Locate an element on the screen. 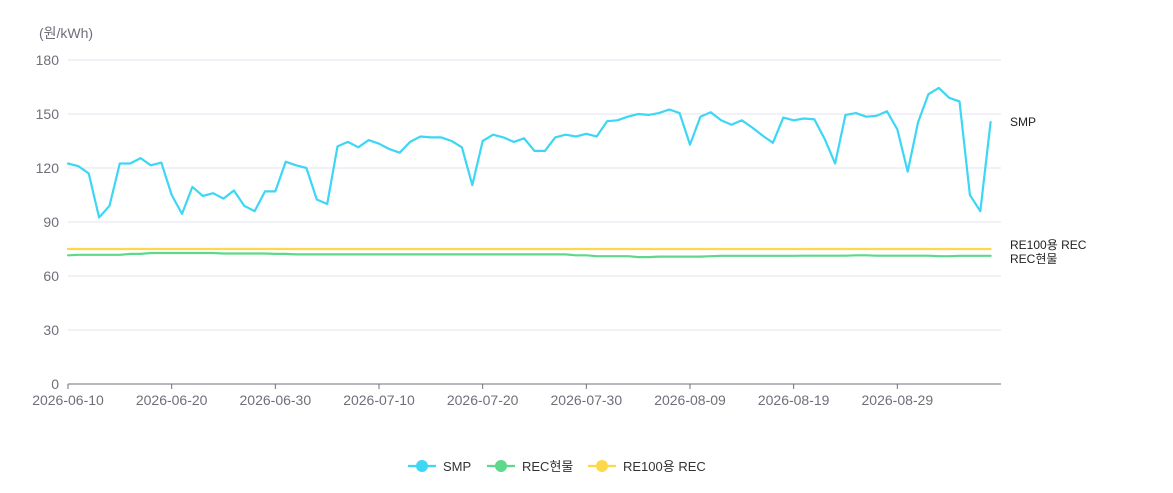  series-end-label: REC현물 is located at coordinates (1033, 259).